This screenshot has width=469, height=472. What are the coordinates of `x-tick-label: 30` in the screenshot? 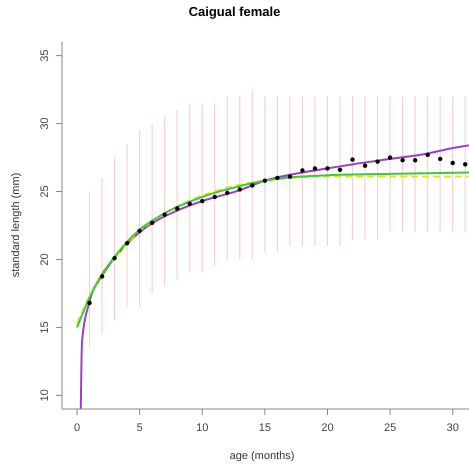 It's located at (452, 428).